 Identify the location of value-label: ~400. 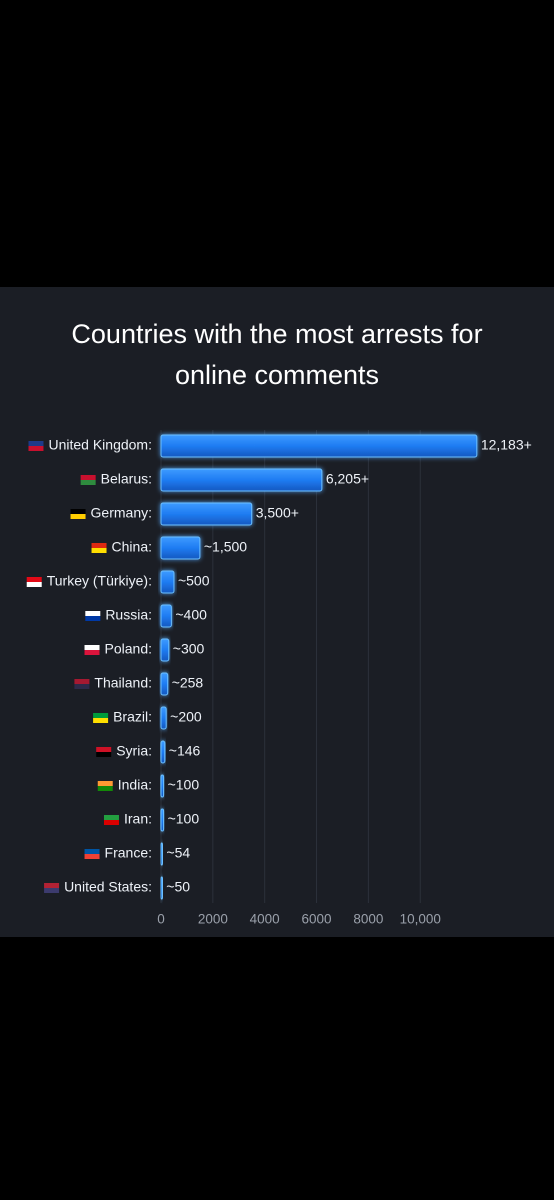
(191, 615).